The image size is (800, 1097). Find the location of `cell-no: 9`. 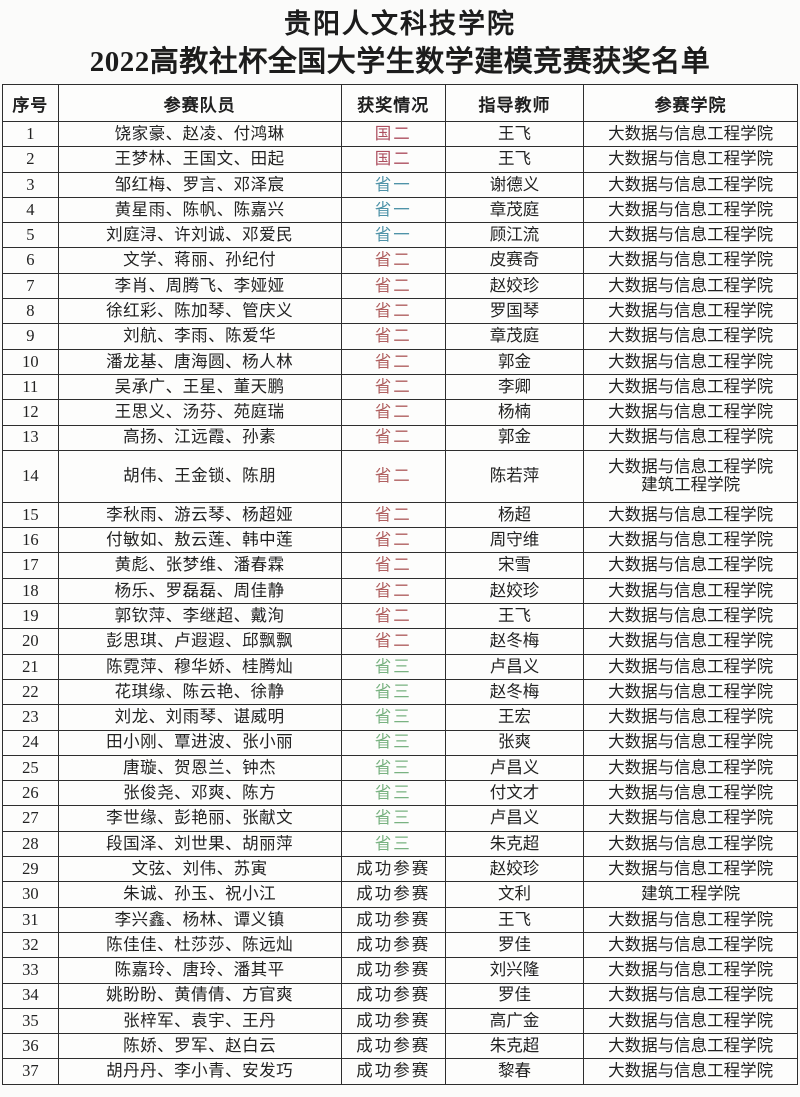

cell-no: 9 is located at coordinates (30, 336).